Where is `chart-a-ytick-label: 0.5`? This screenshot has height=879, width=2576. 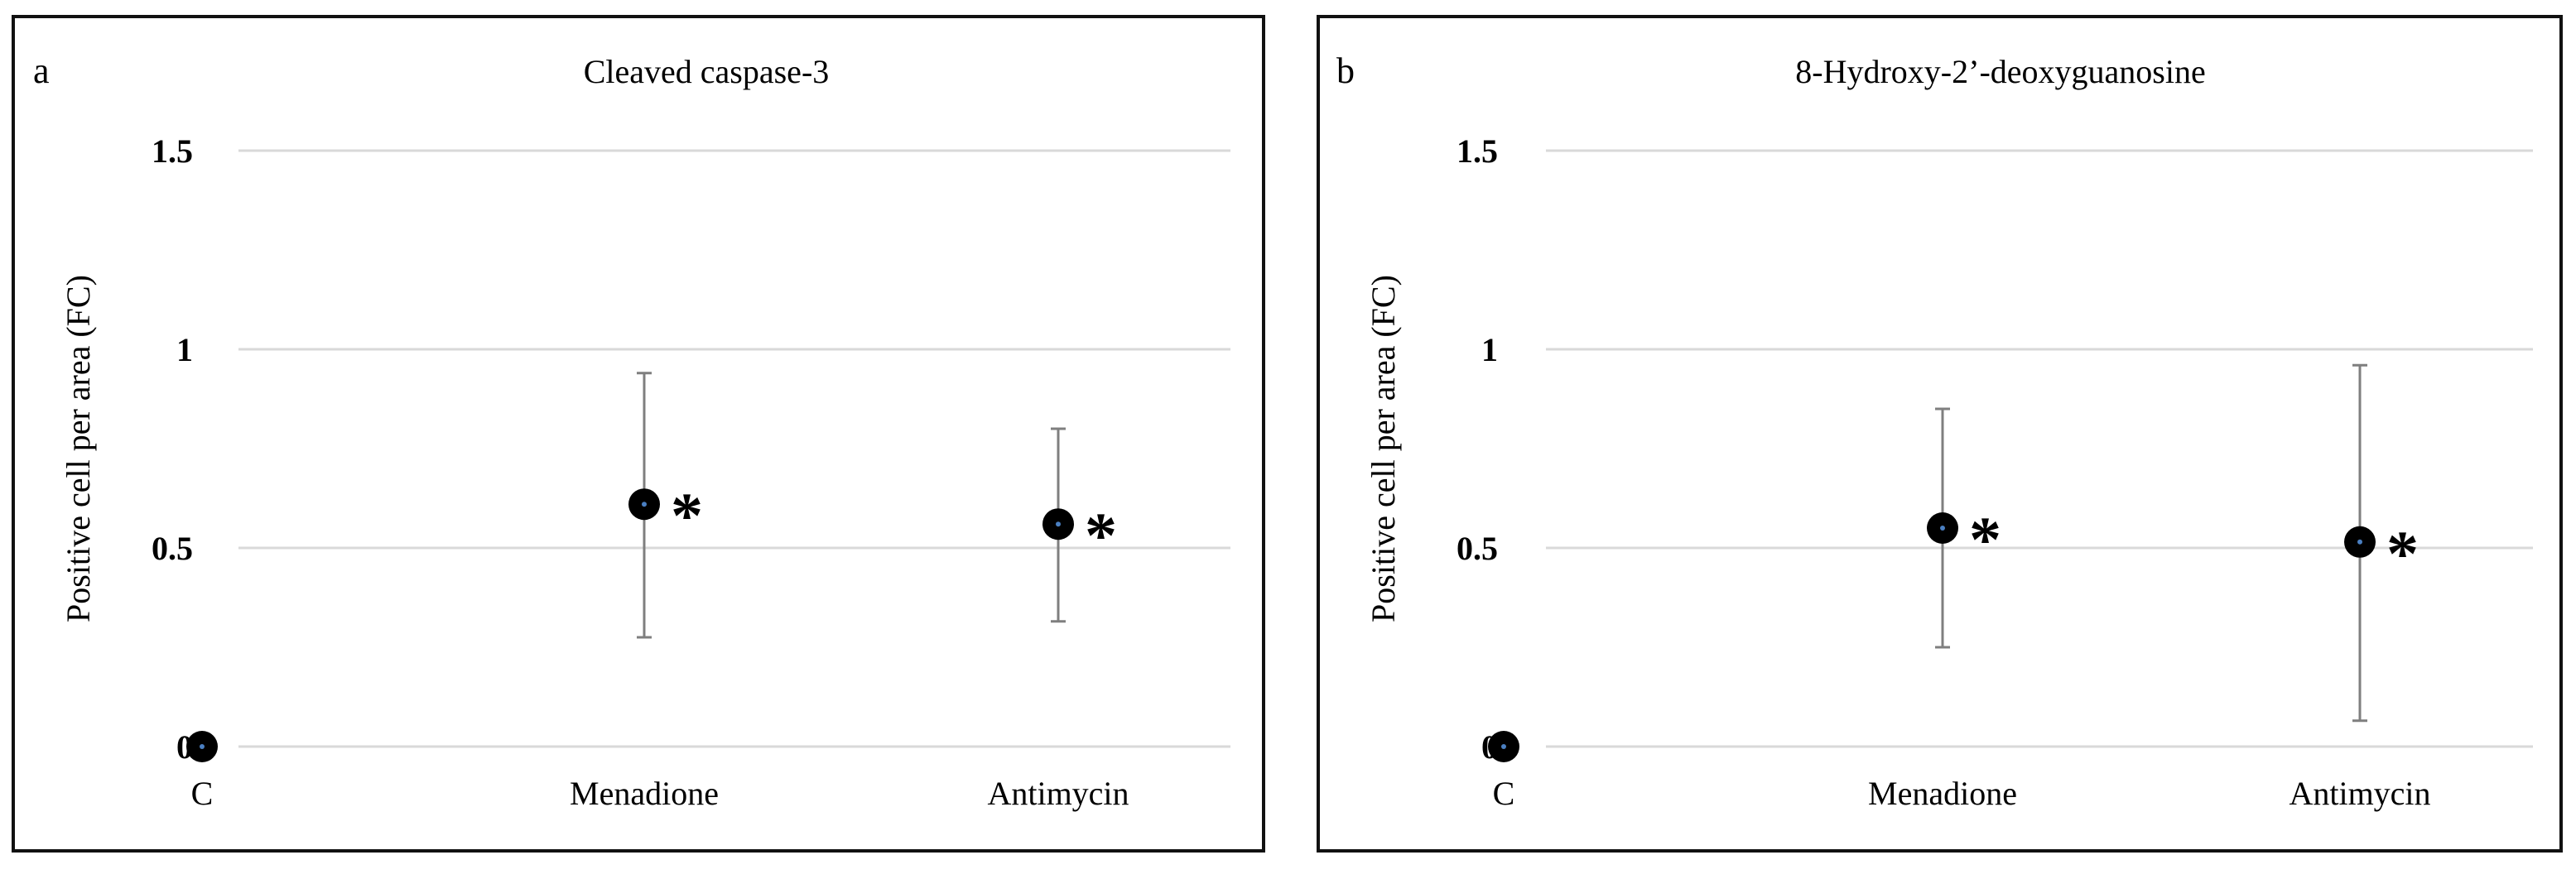
chart-a-ytick-label: 0.5 is located at coordinates (172, 548).